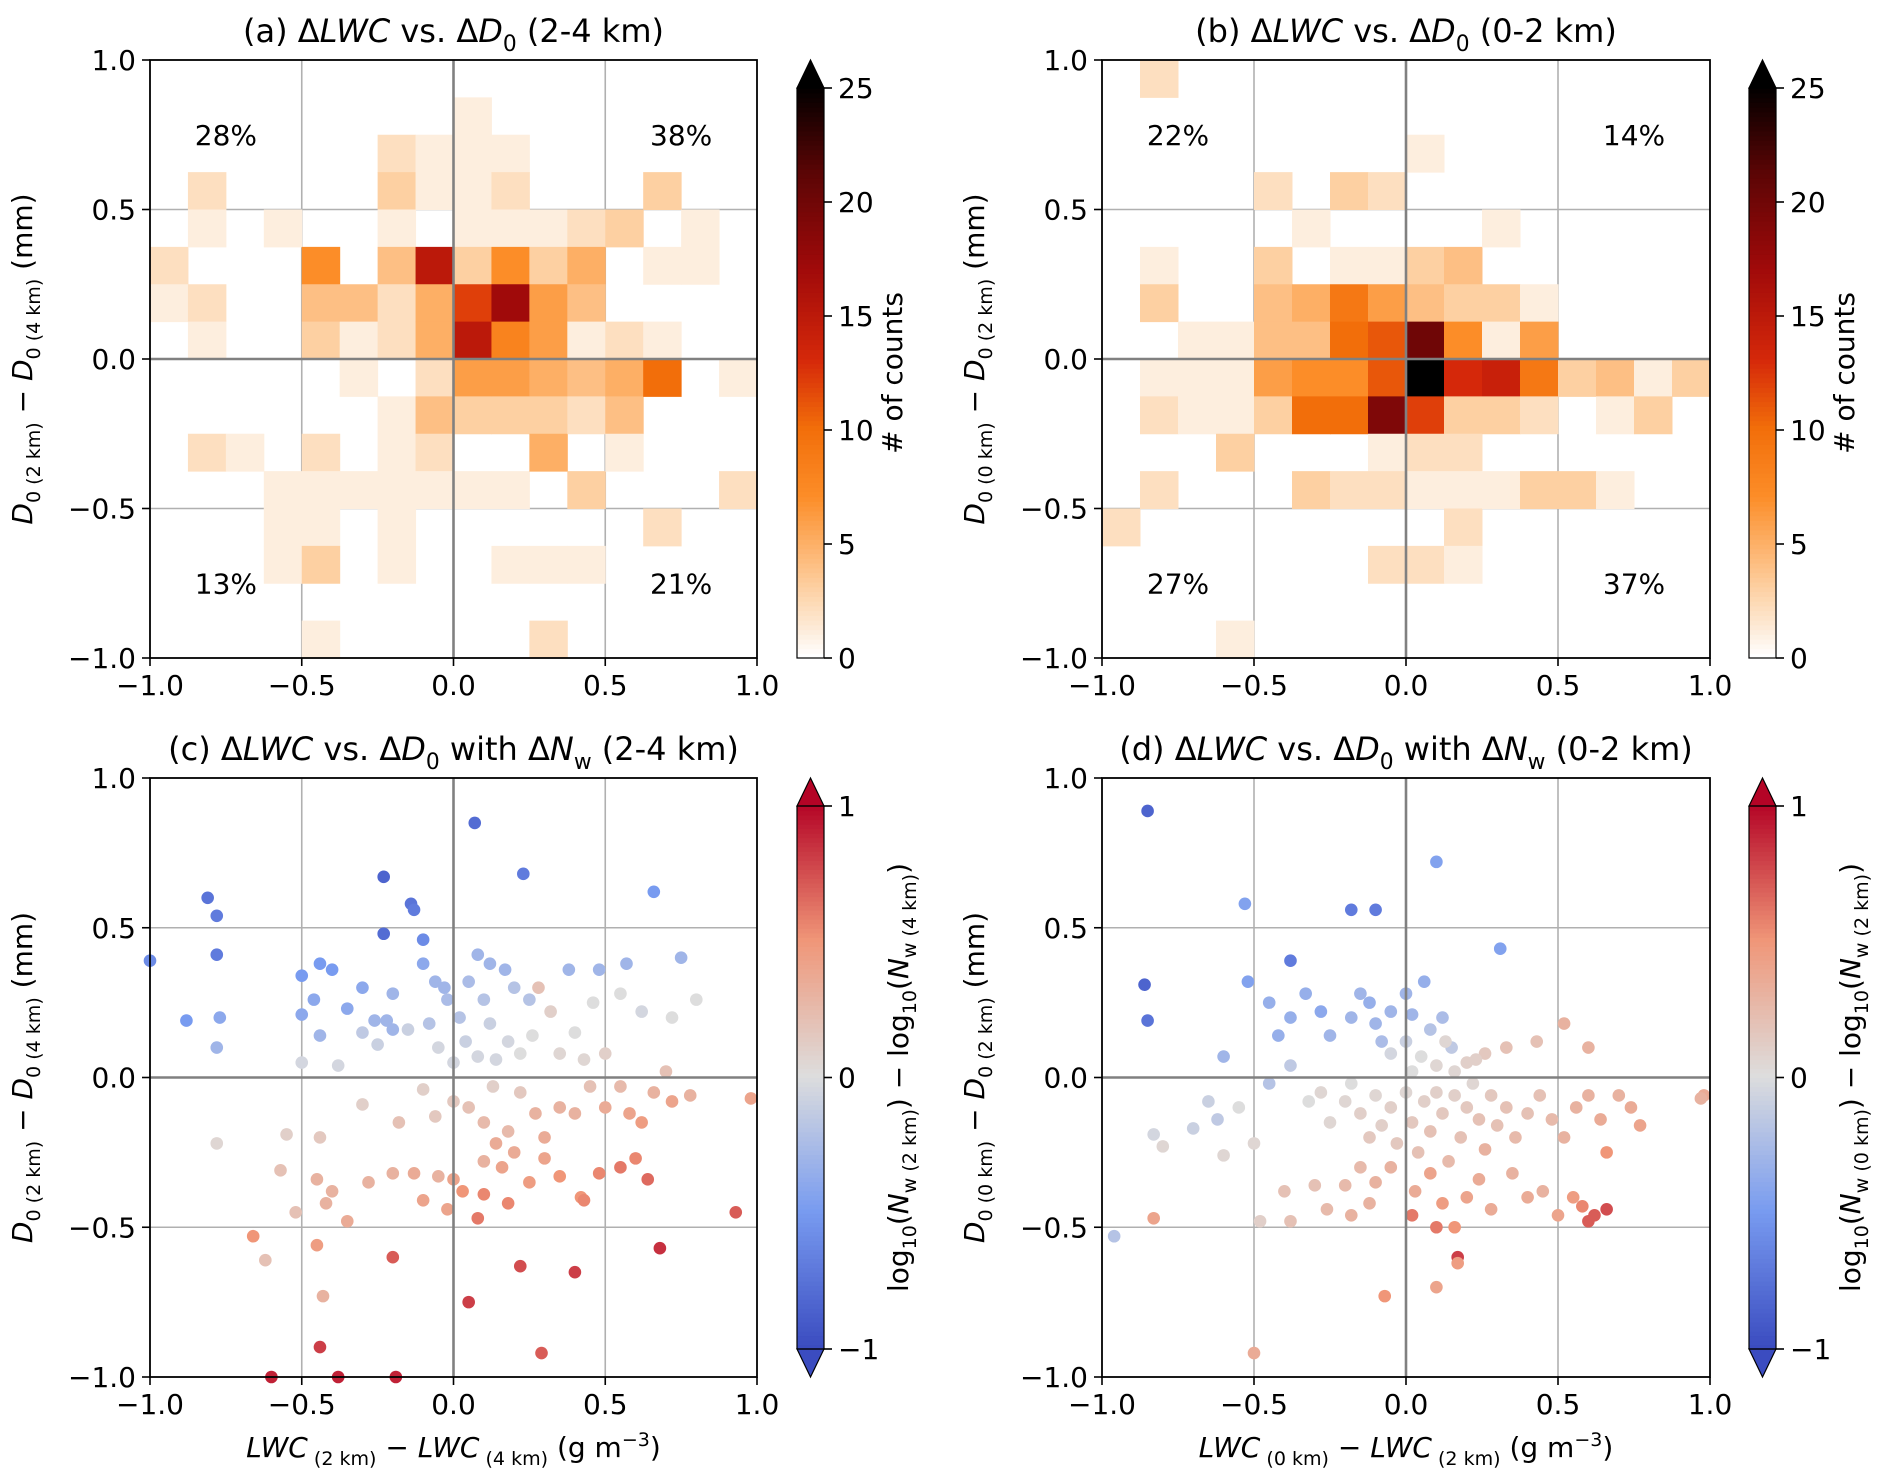 The image size is (1892, 1479). I want to click on y-tick-label: 0.0, so click(113, 359).